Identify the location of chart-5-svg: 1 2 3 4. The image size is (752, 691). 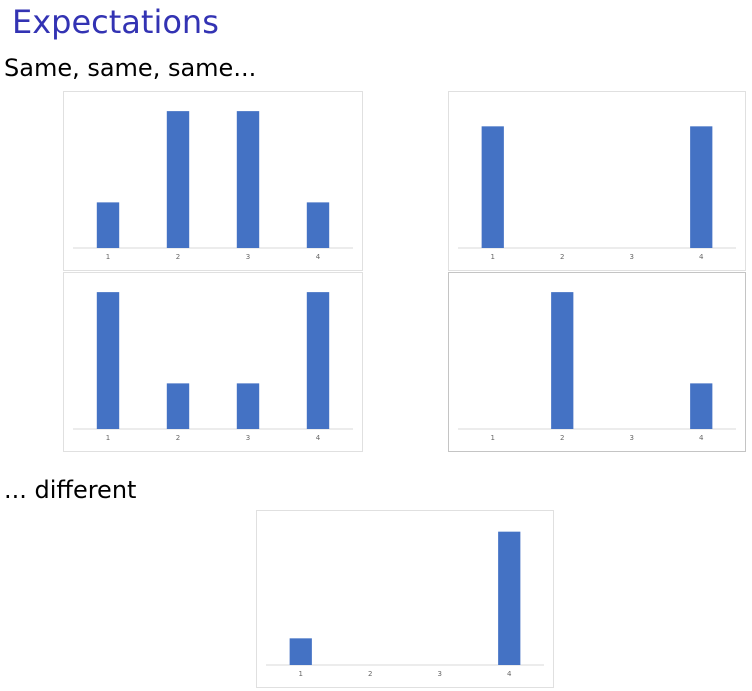
(405, 604).